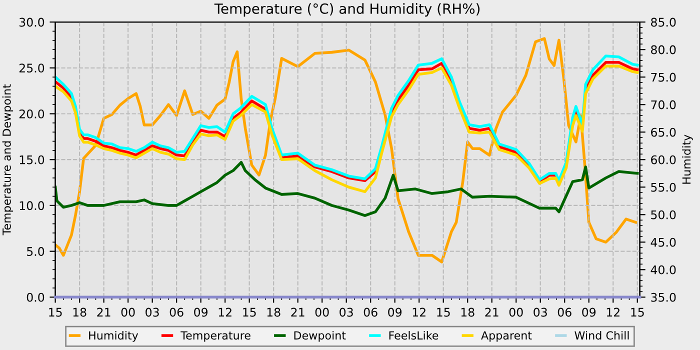 The image size is (700, 350). What do you see at coordinates (113, 336) in the screenshot?
I see `legend-label: Humidity` at bounding box center [113, 336].